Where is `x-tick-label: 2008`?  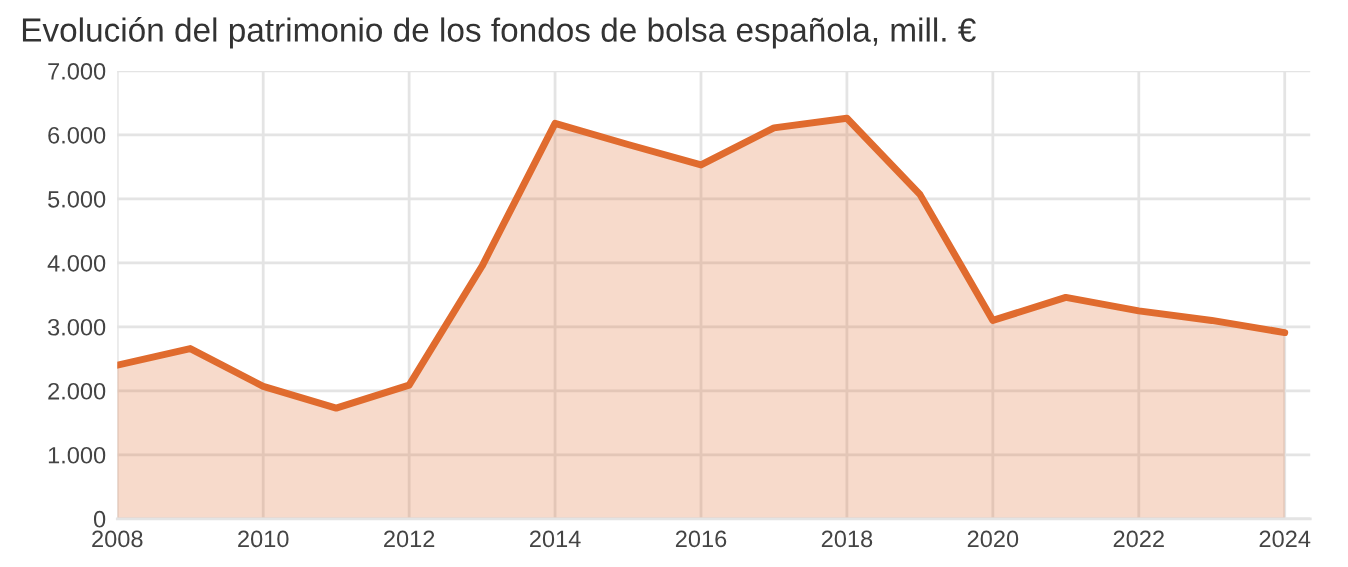
x-tick-label: 2008 is located at coordinates (117, 539).